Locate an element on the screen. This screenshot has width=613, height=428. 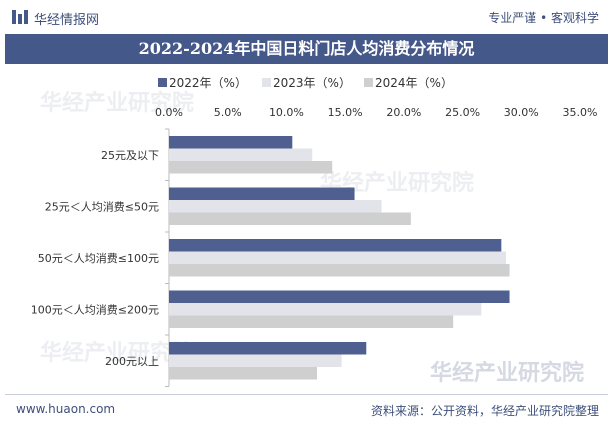
slogan: 专业严谨 • 客观科学 is located at coordinates (543, 18).